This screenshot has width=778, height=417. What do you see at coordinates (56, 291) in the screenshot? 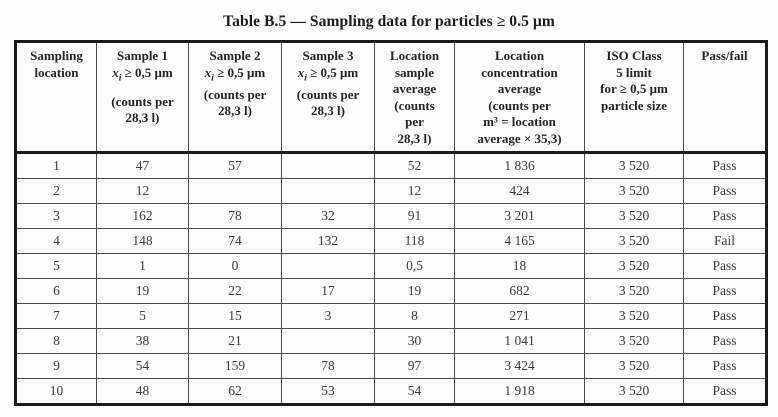
I see `cell-sampling-location: 6` at bounding box center [56, 291].